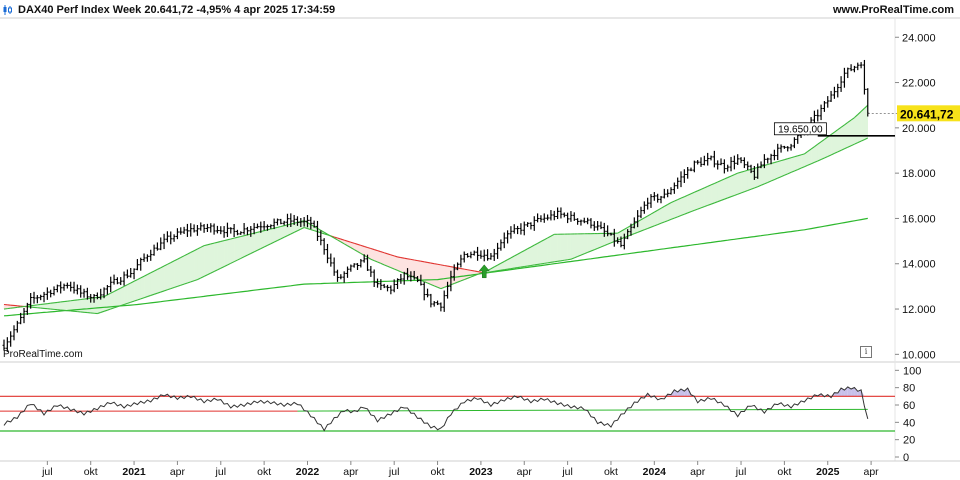 This screenshot has height=480, width=960. Describe the element at coordinates (481, 472) in the screenshot. I see `x-tick-label: 2023` at that location.